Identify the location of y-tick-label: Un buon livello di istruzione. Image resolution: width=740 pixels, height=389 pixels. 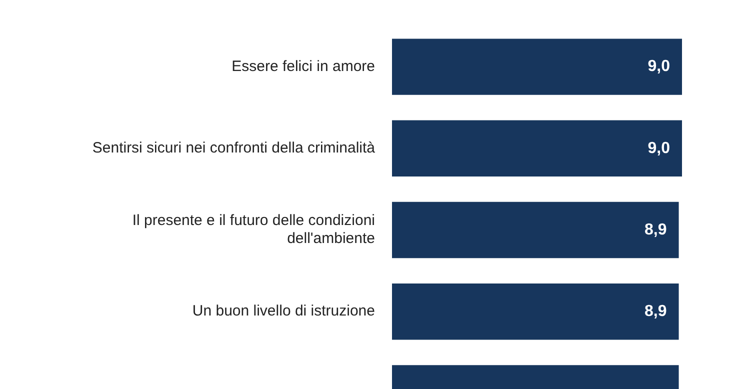
(283, 311).